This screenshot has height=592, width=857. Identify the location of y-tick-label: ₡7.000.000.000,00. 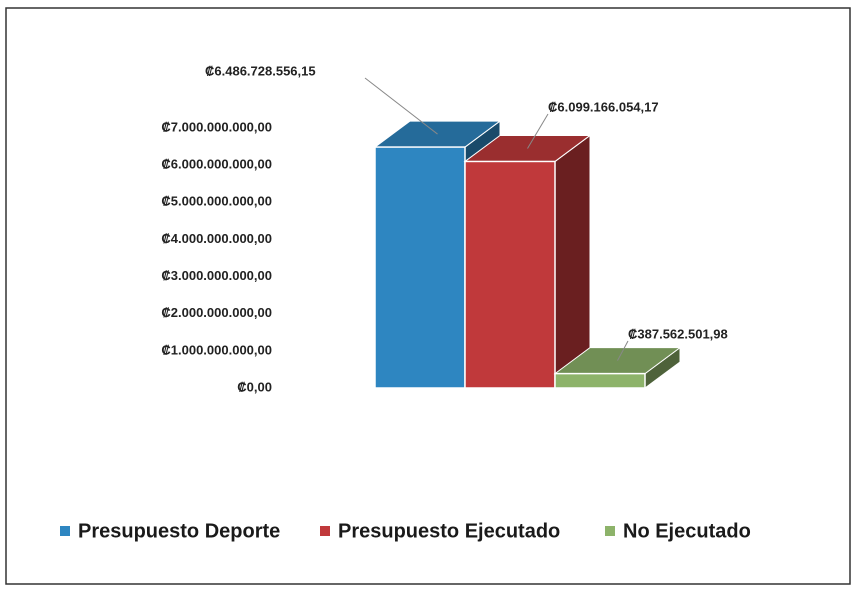
(216, 126).